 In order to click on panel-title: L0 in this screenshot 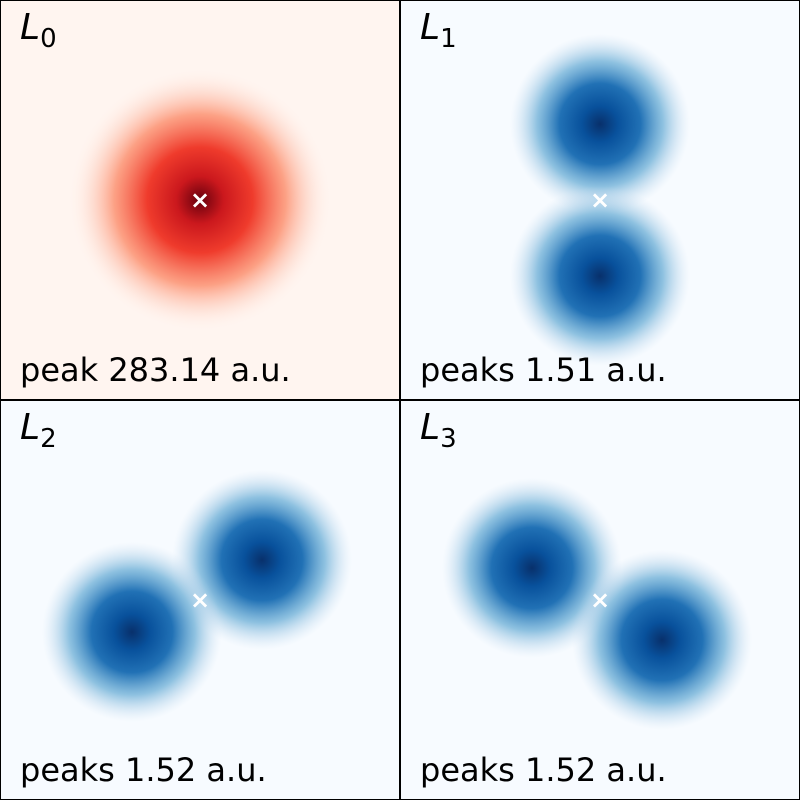, I will do `click(38, 30)`.